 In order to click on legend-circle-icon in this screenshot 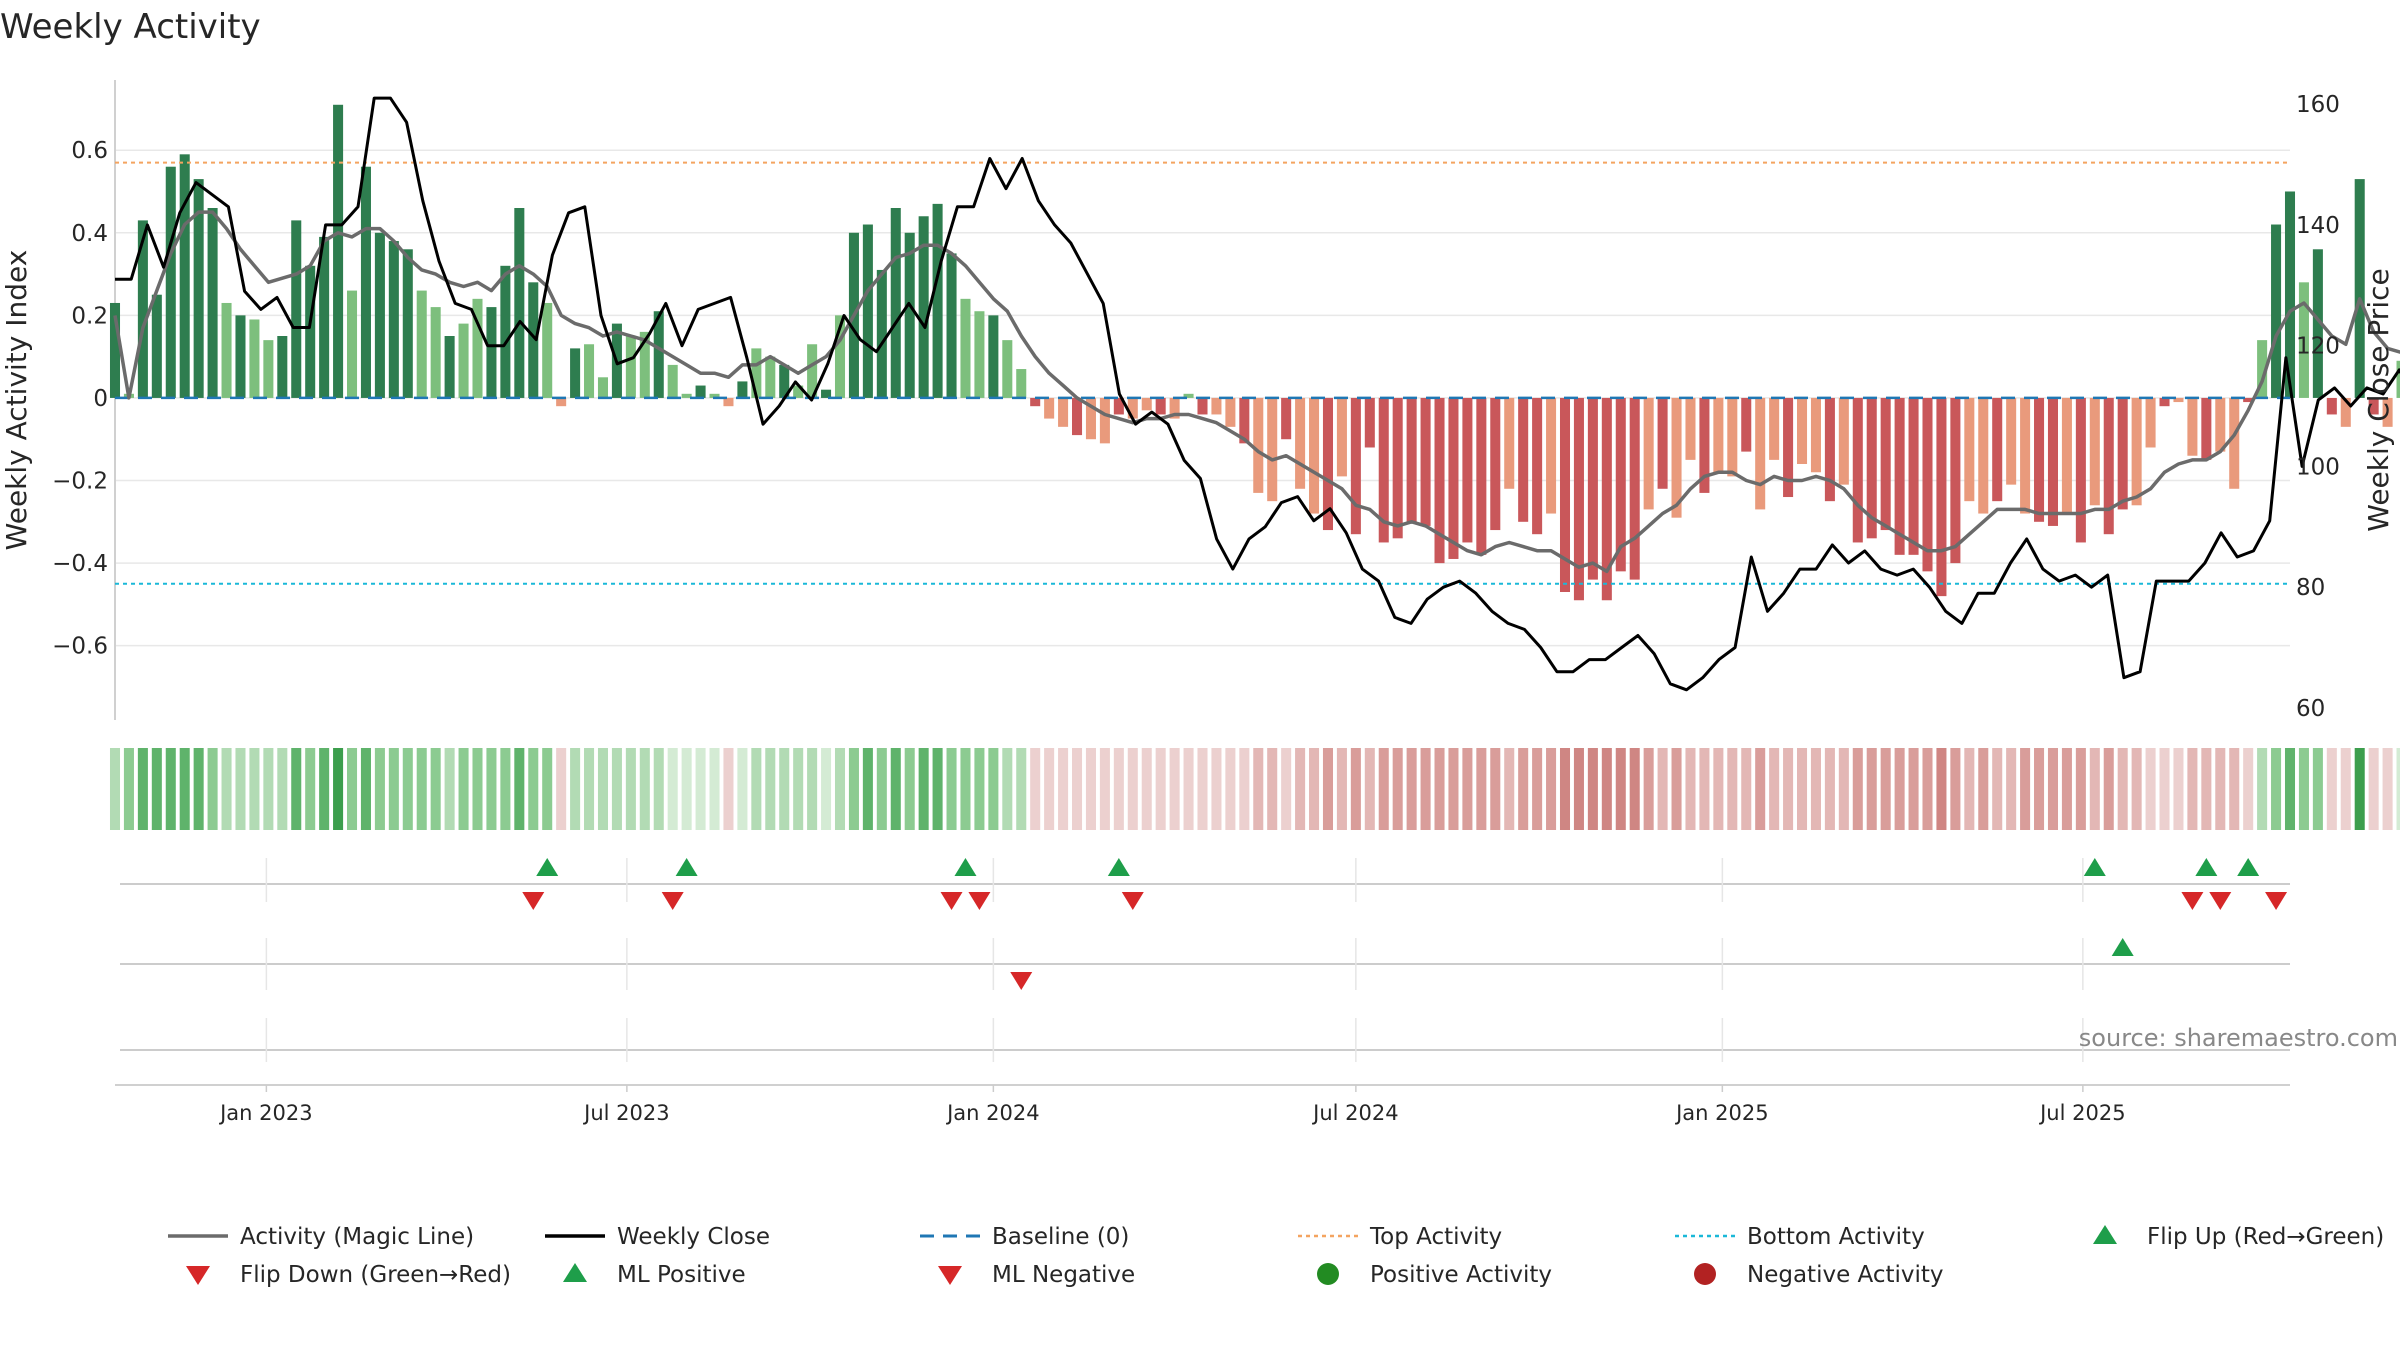, I will do `click(1328, 1274)`.